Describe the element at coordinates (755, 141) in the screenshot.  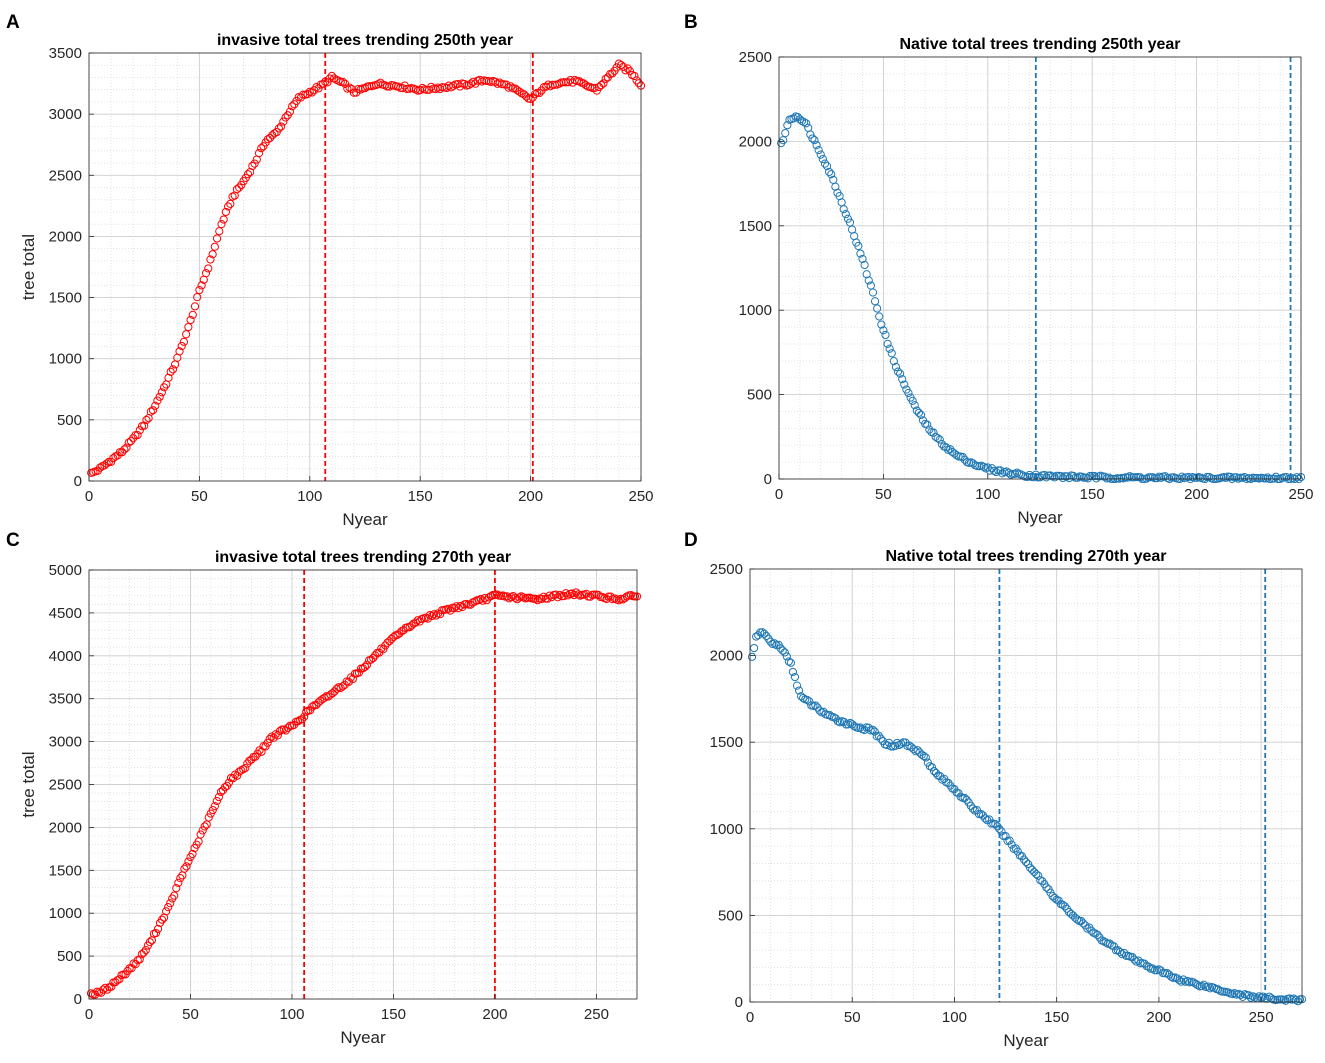
I see `y-tick-label: 2000` at that location.